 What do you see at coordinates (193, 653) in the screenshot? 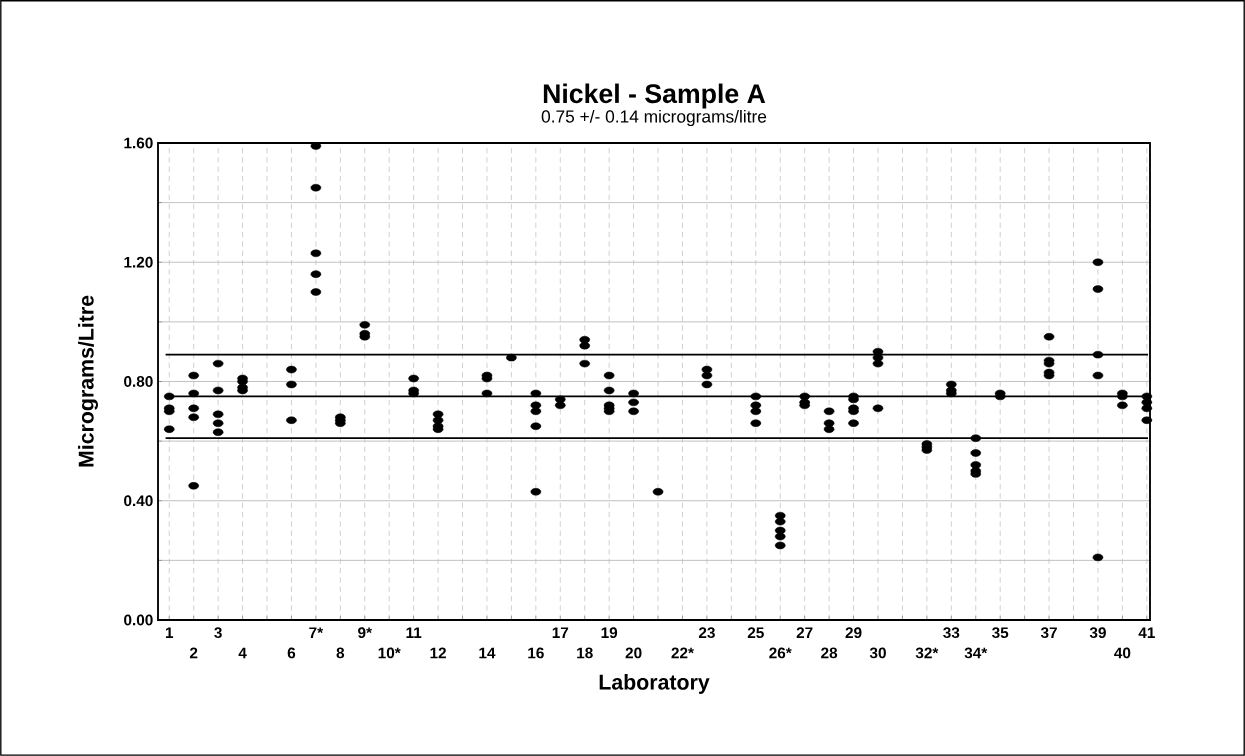
I see `x-tick-label: 2` at bounding box center [193, 653].